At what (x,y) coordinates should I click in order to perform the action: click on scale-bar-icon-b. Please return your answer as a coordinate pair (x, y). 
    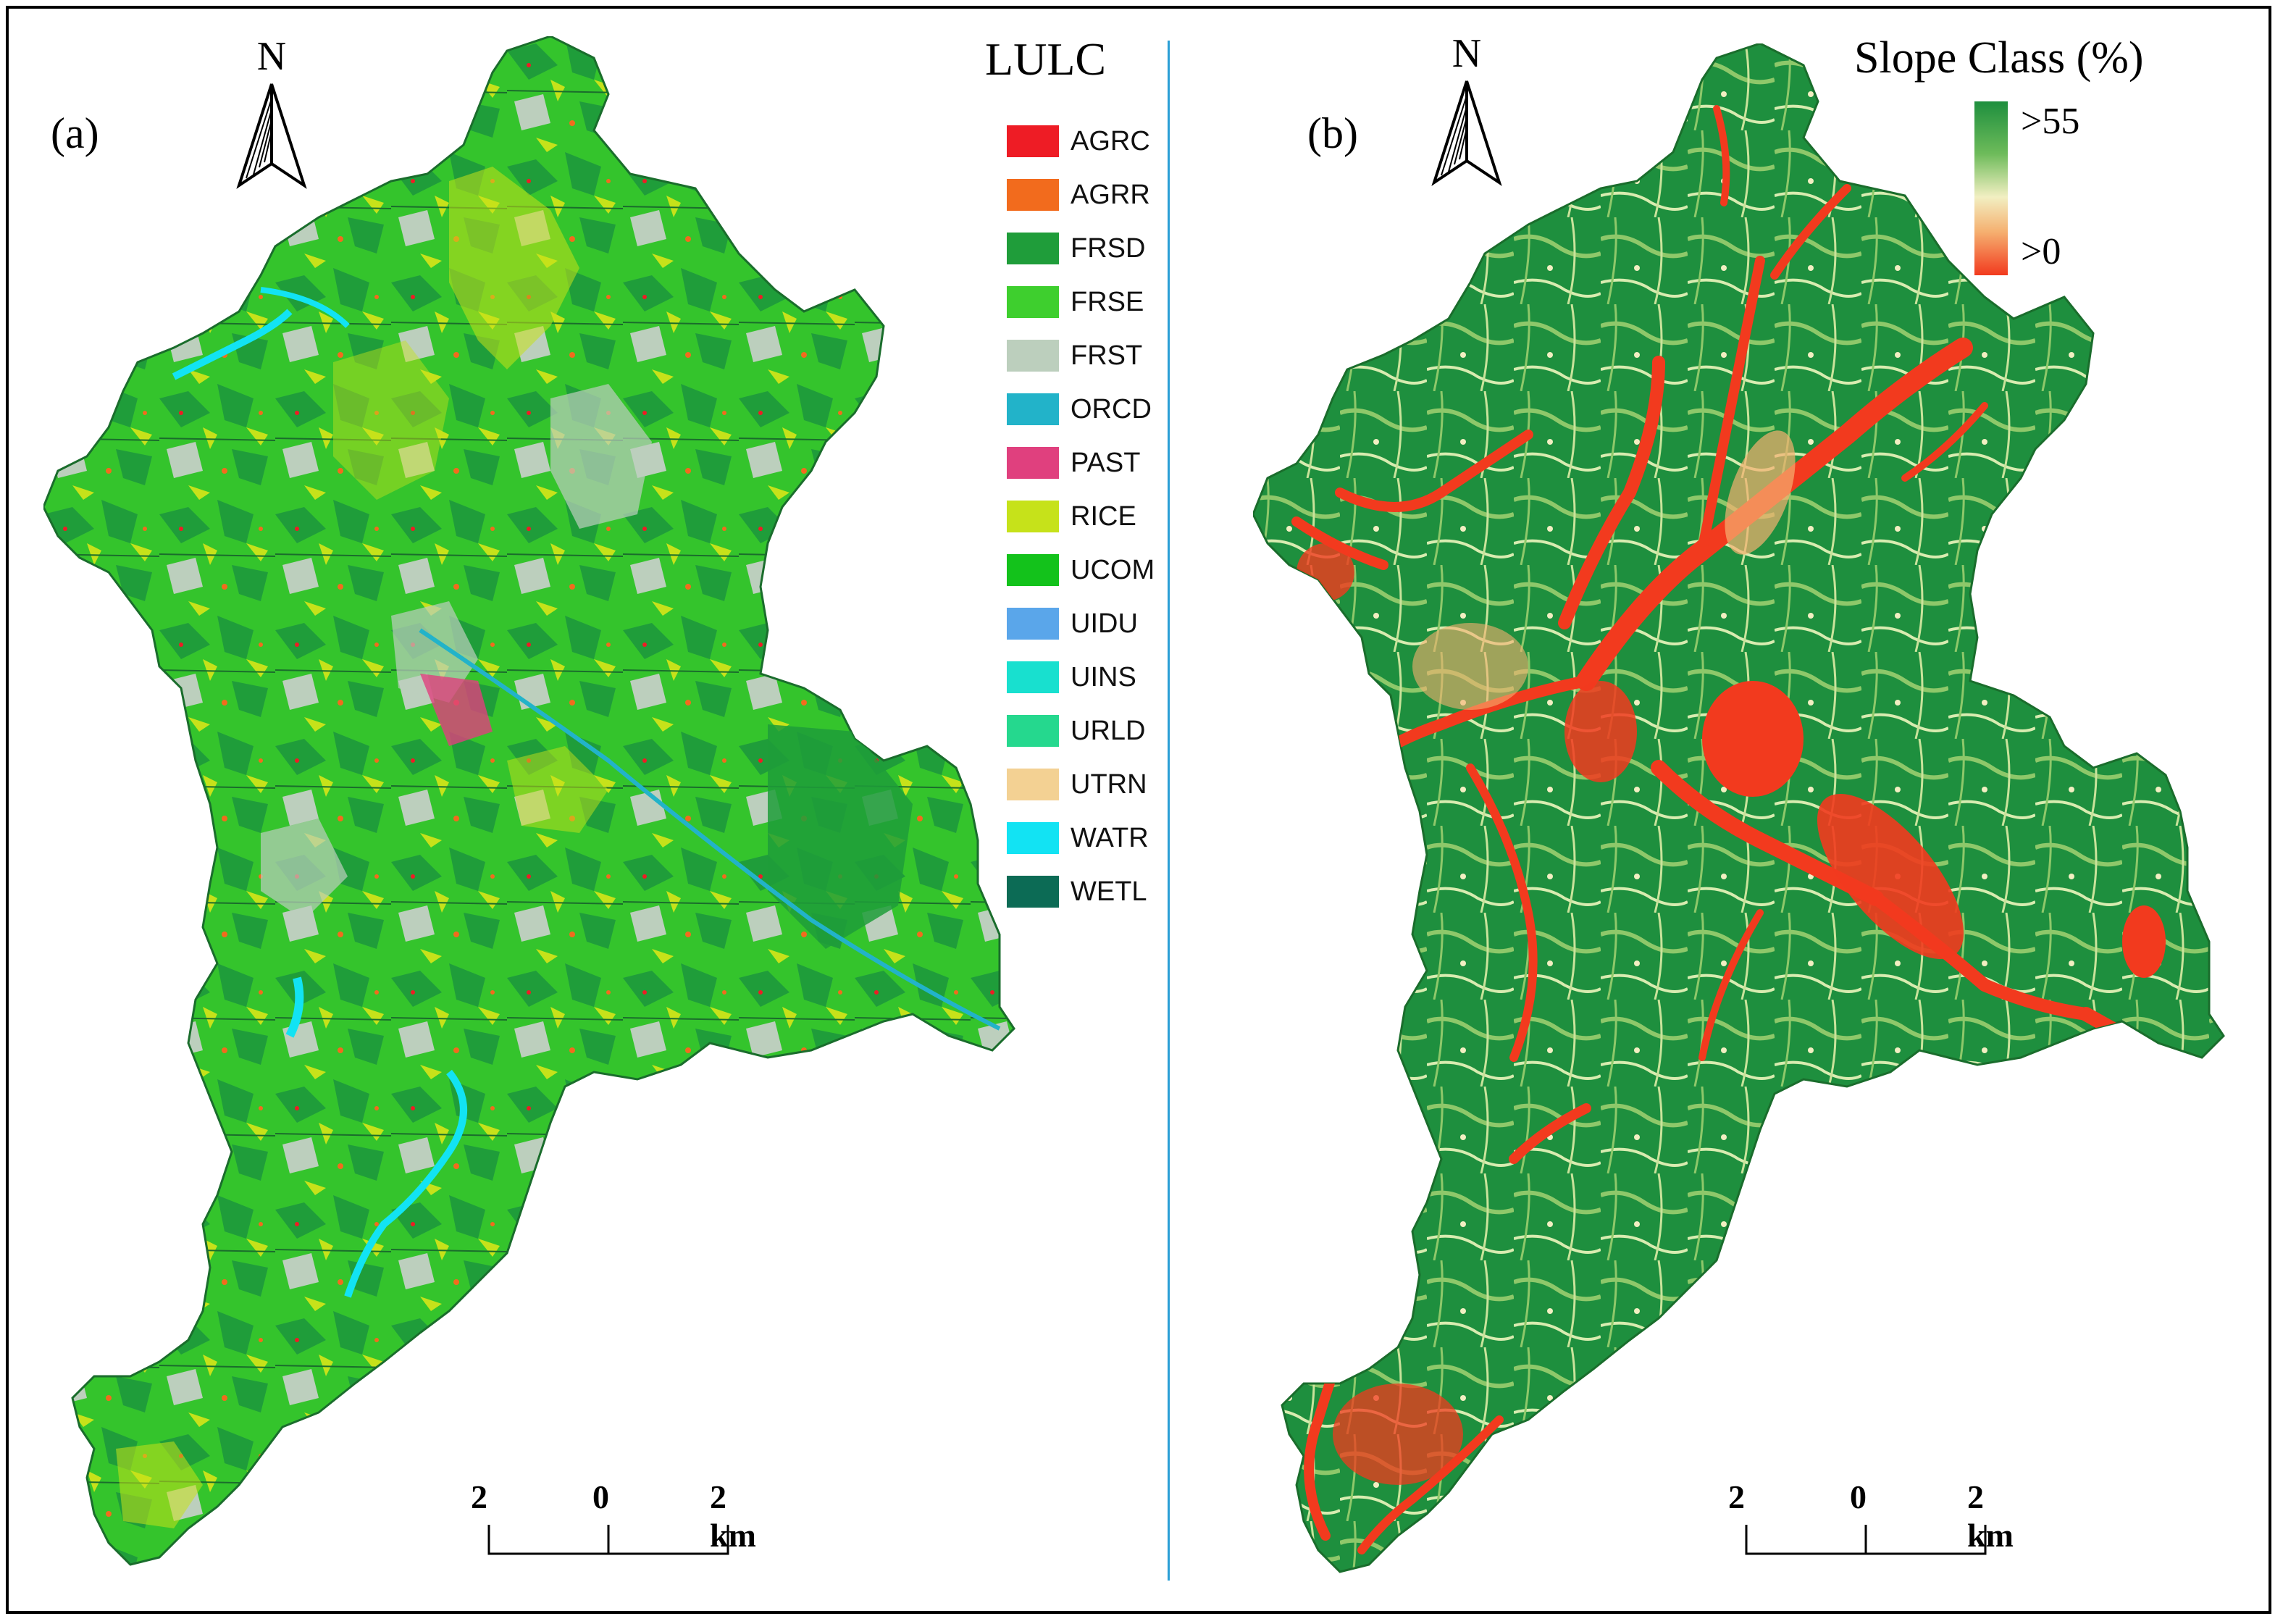
    Looking at the image, I should click on (1866, 1540).